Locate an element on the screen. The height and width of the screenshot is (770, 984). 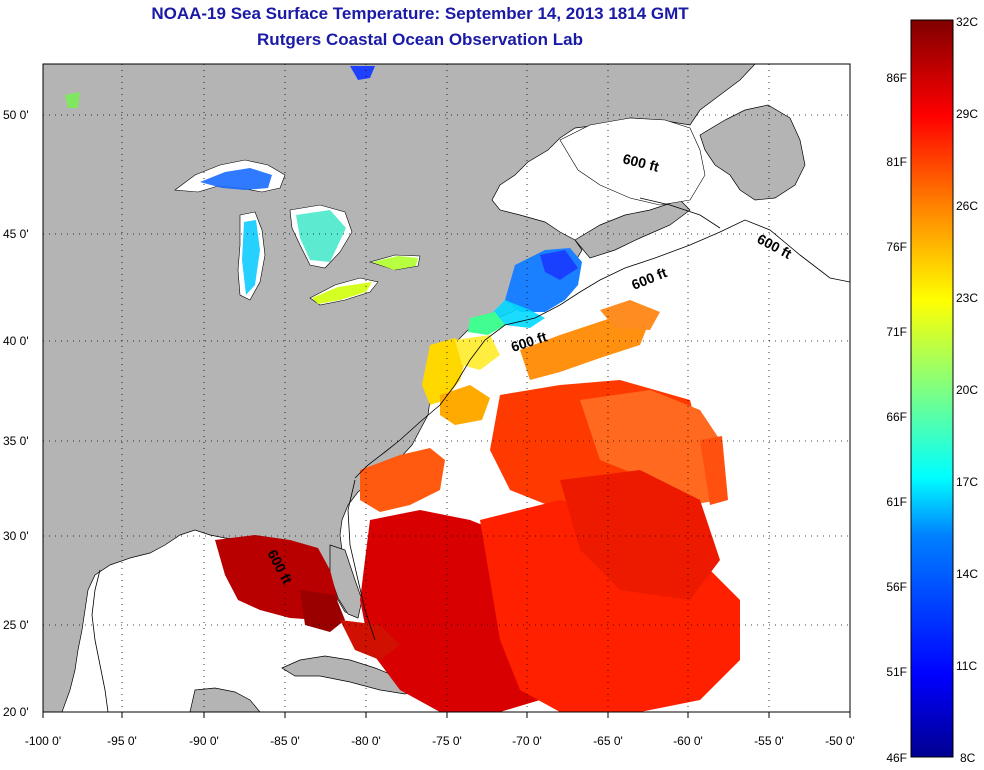
map-subtitle: Rutgers Coastal Ocean Observation Lab is located at coordinates (420, 39).